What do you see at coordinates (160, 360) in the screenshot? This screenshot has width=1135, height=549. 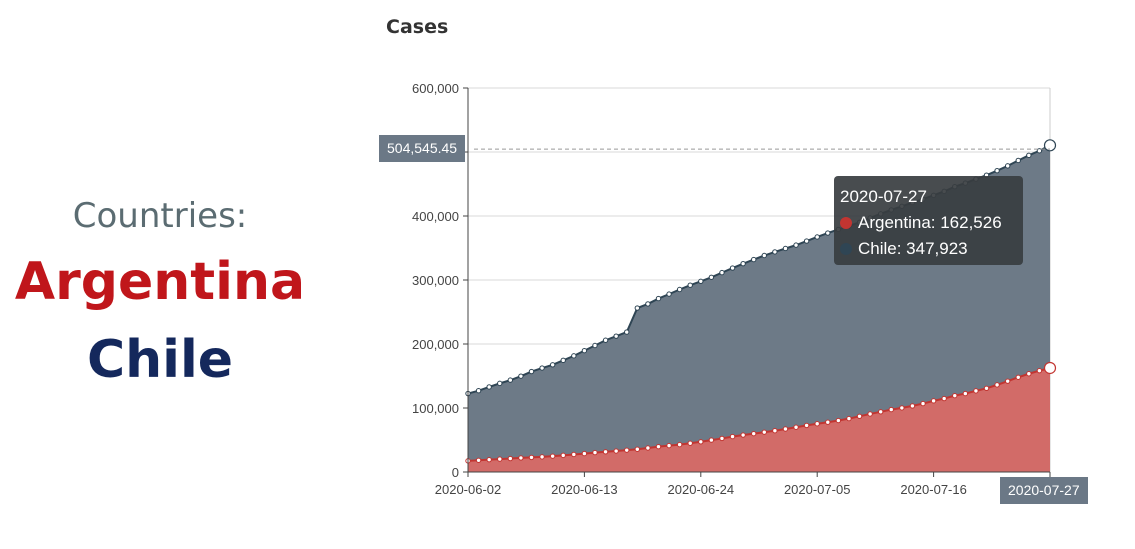 I see `country-chile-label: Chile` at bounding box center [160, 360].